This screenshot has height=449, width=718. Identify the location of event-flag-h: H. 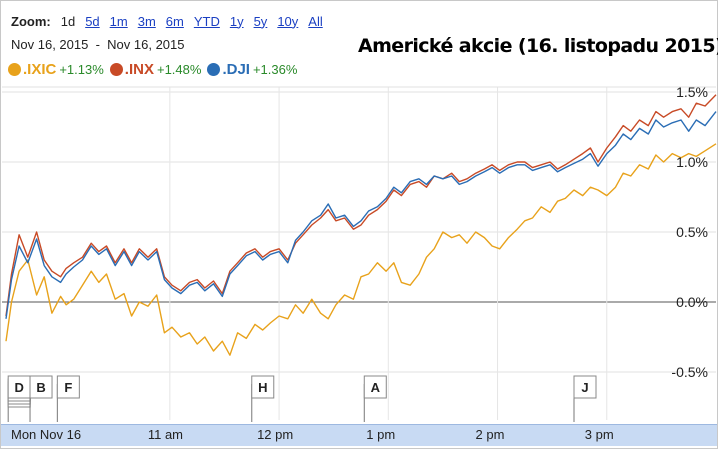
(263, 398).